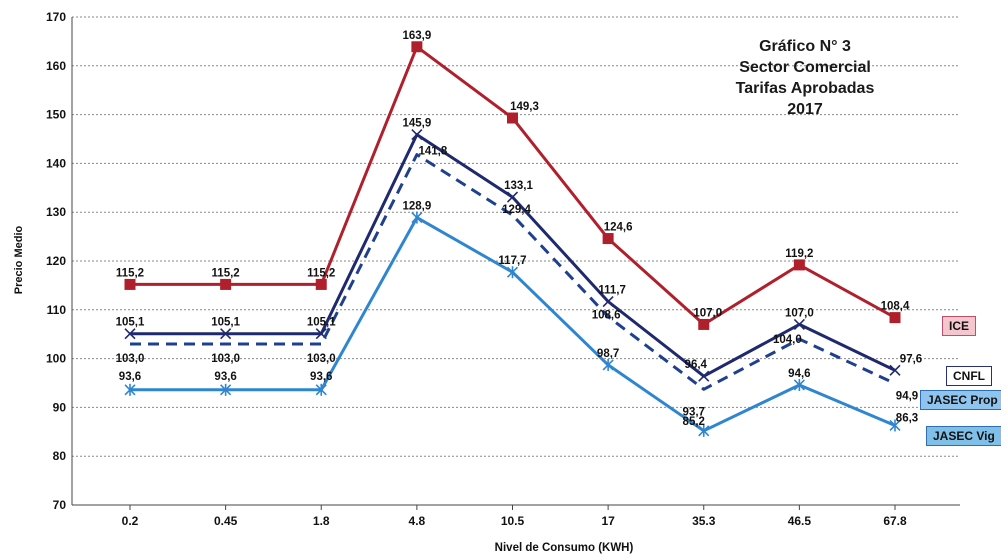 The image size is (1001, 554). Describe the element at coordinates (226, 521) in the screenshot. I see `x-tick-label: 0.45` at that location.